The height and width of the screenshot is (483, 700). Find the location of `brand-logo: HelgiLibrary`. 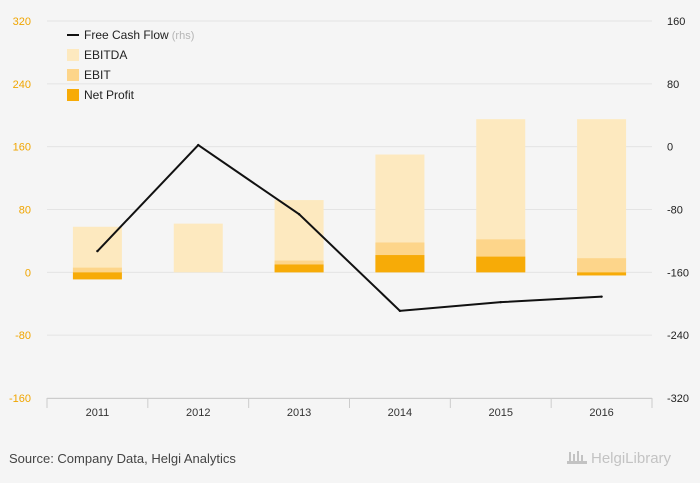

brand-logo: HelgiLibrary is located at coordinates (618, 458).